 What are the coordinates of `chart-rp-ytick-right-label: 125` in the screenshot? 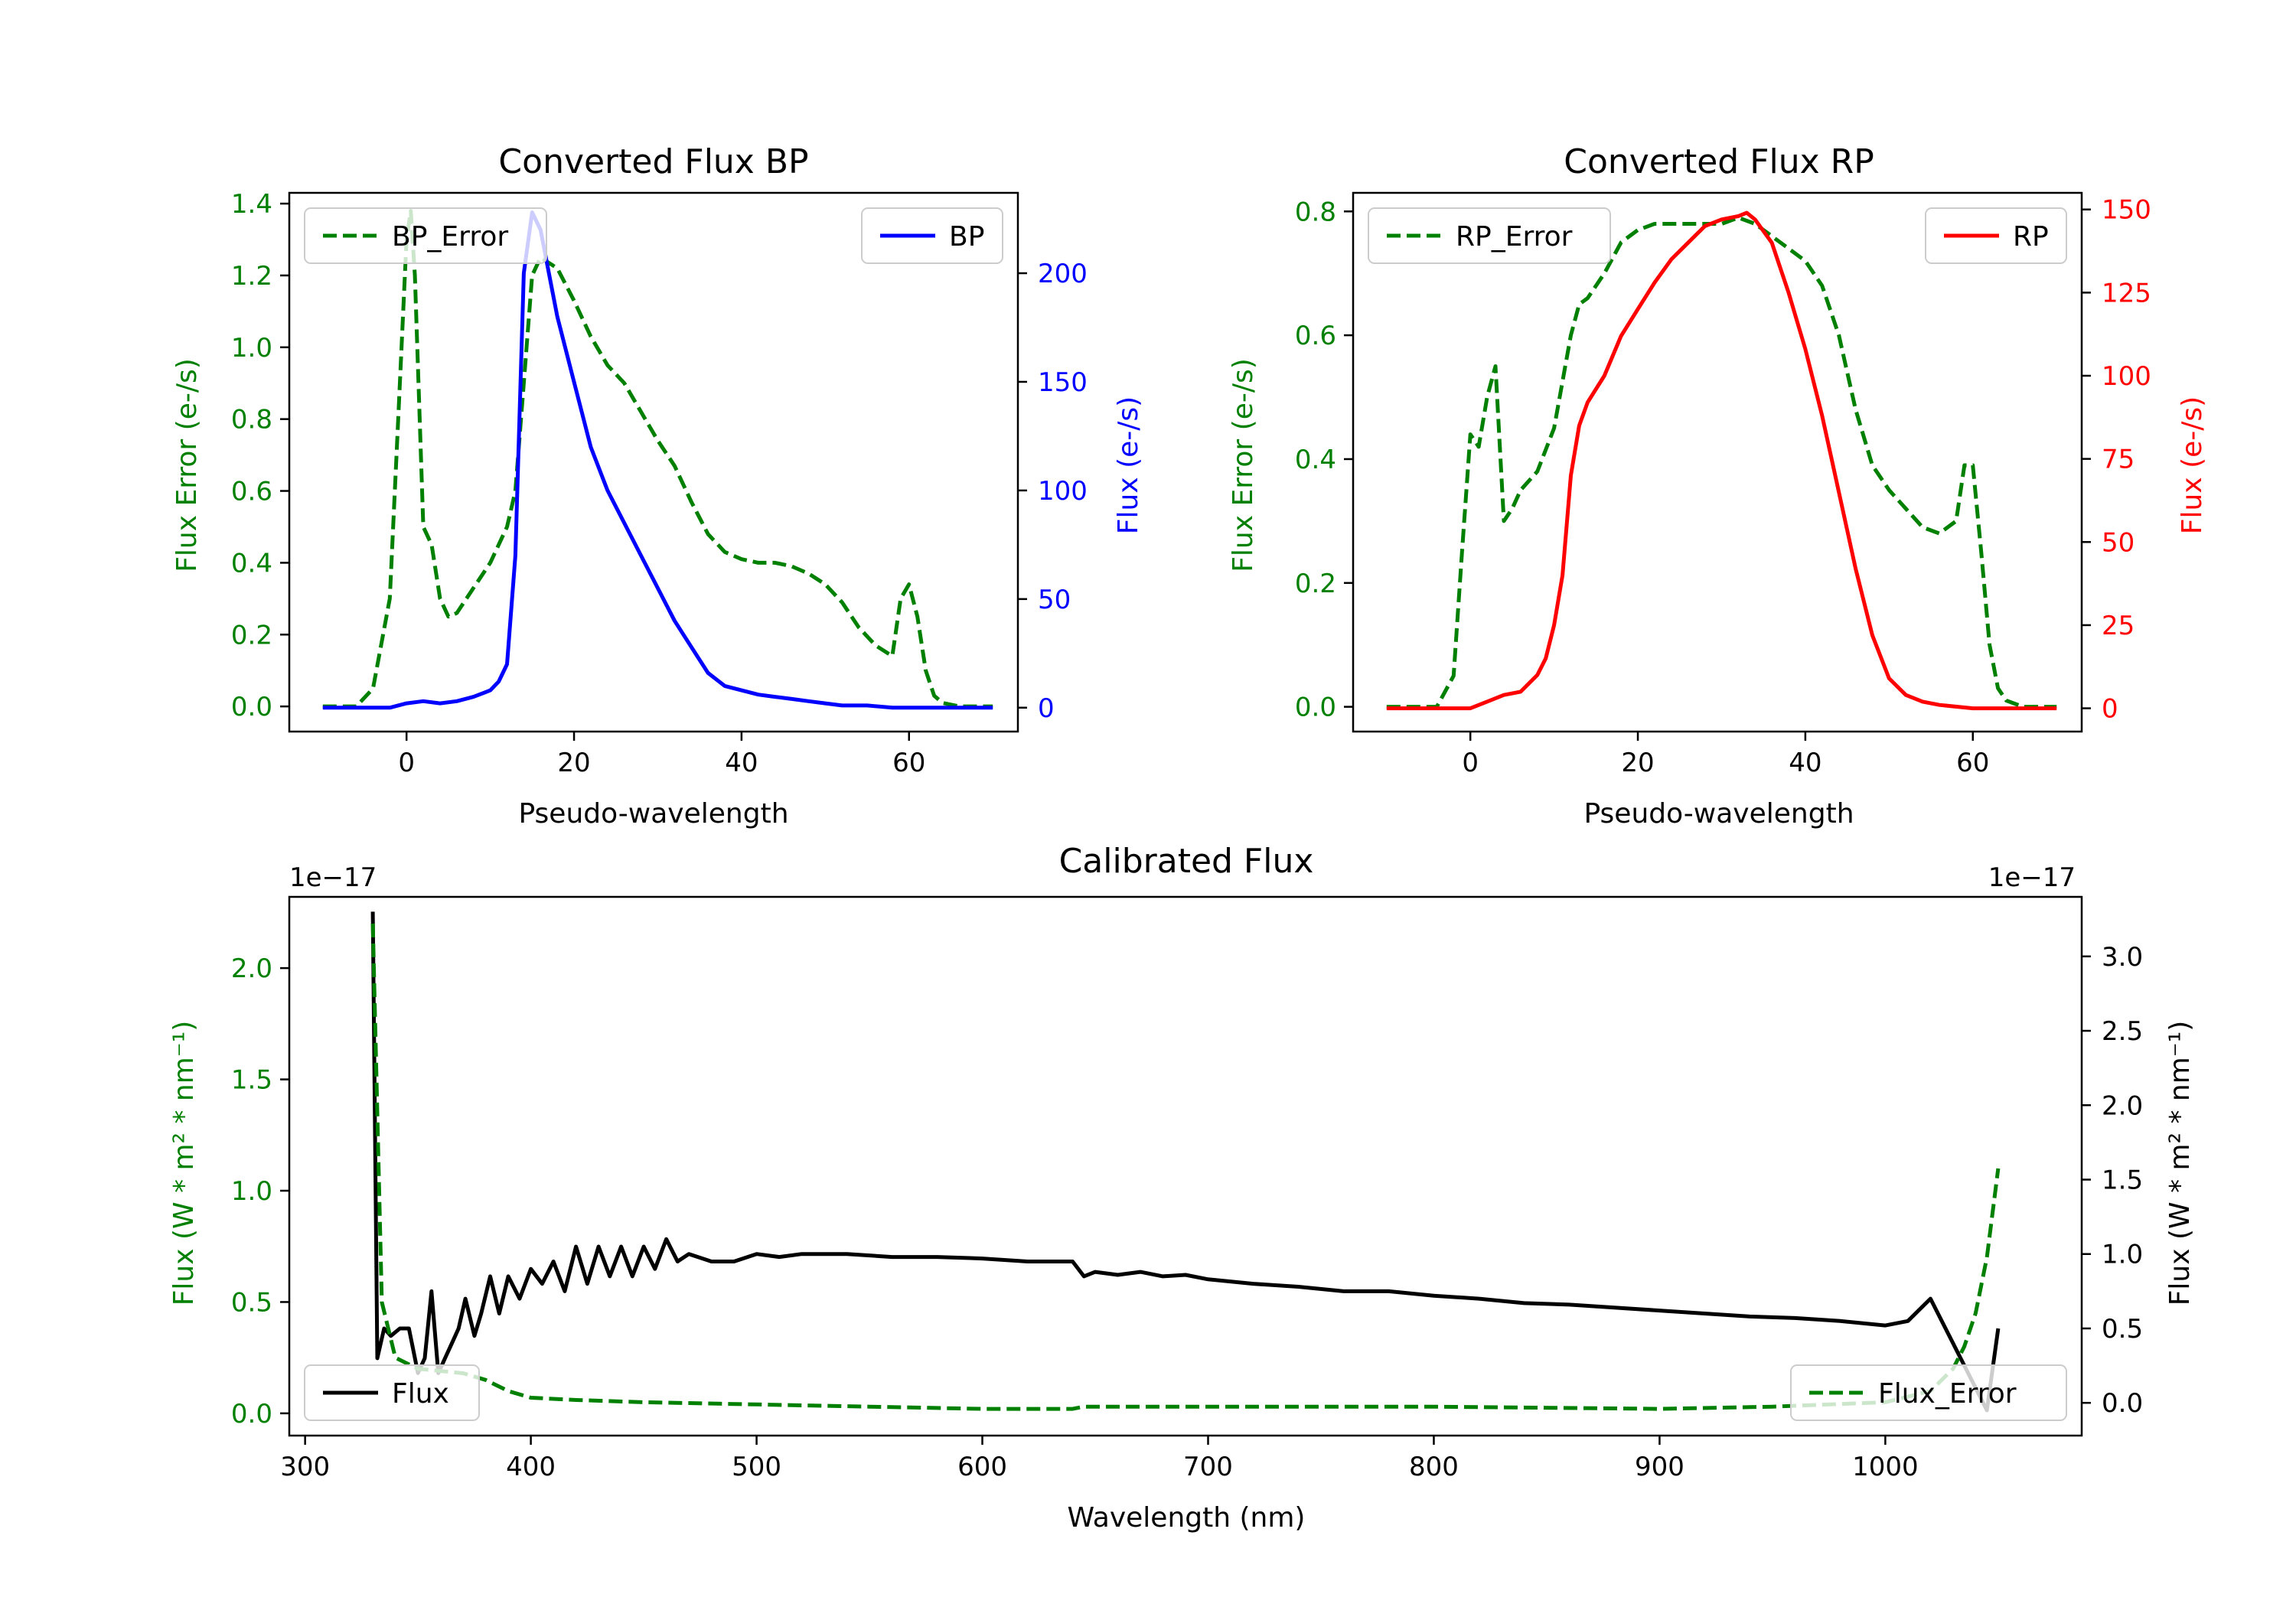 It's located at (2126, 293).